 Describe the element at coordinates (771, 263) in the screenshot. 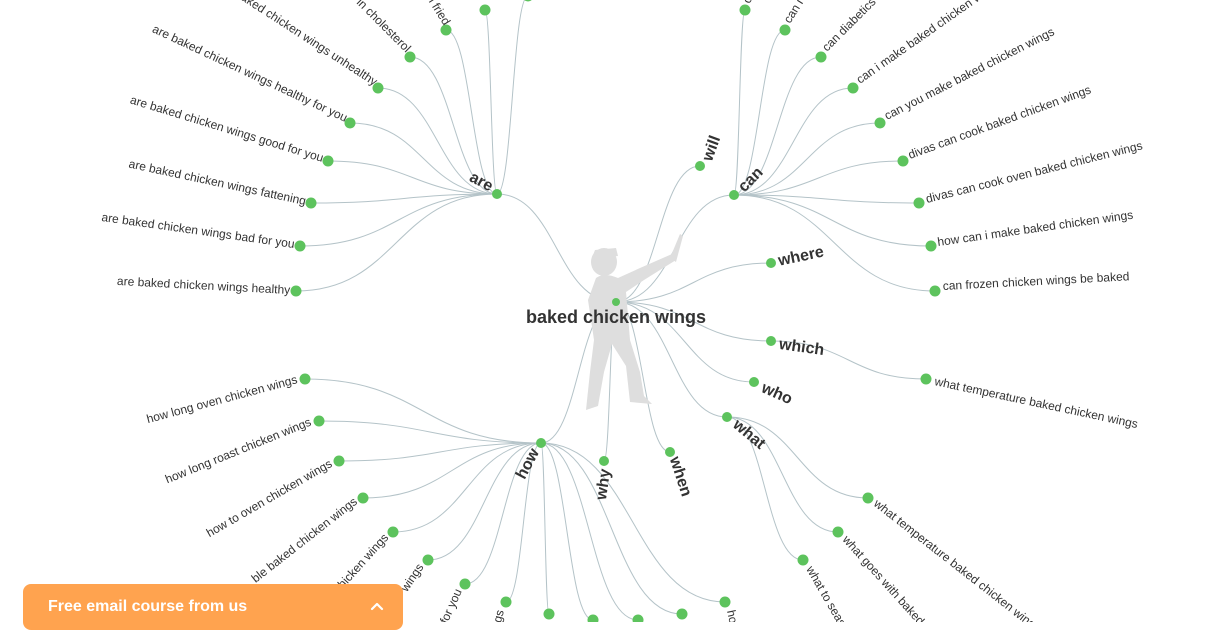

I see `branch-node-dot-where` at that location.